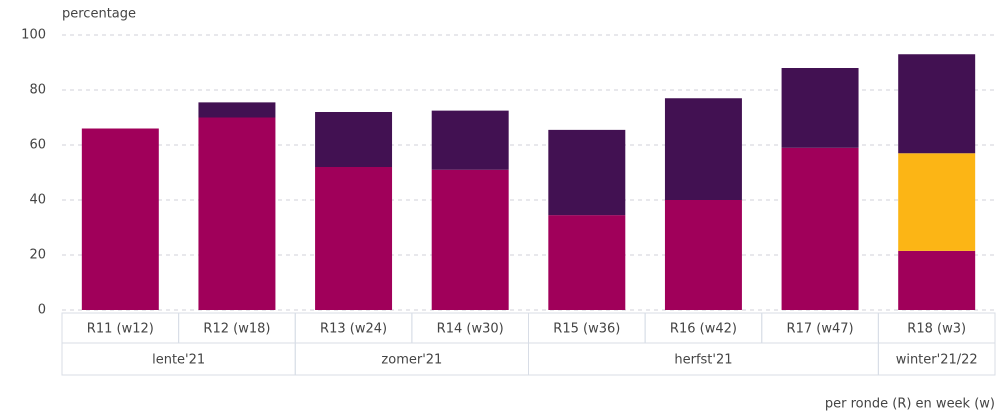  What do you see at coordinates (99, 14) in the screenshot?
I see `y-axis-label: percentage` at bounding box center [99, 14].